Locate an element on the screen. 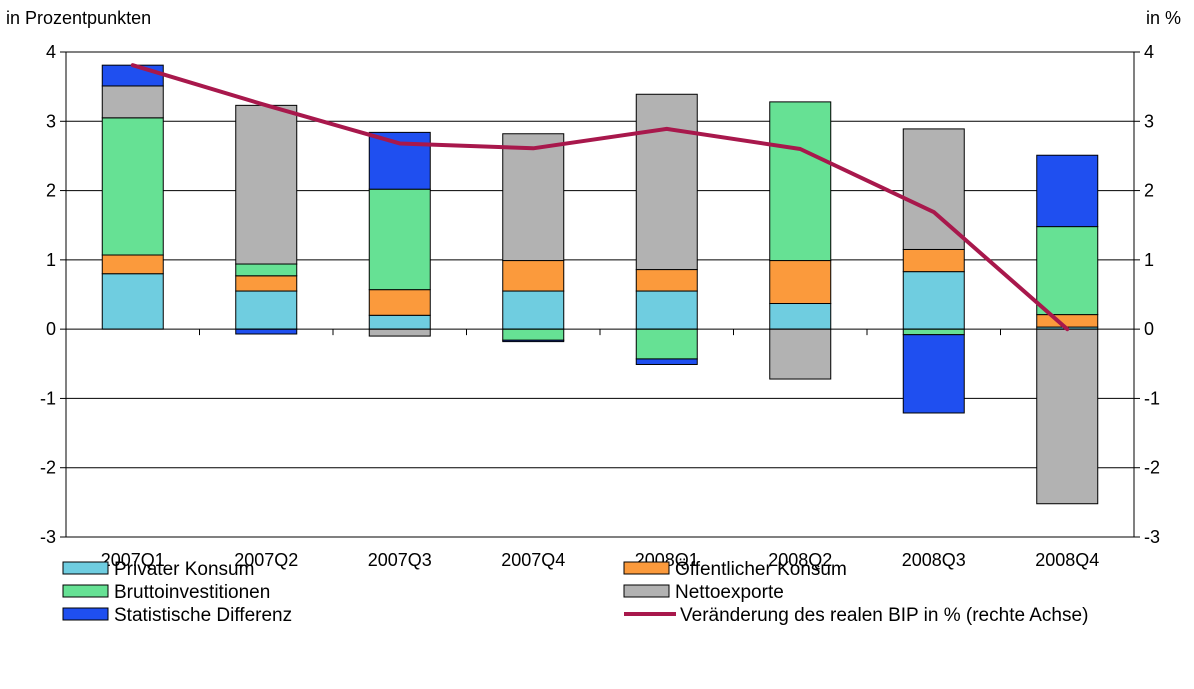 The width and height of the screenshot is (1194, 689). left-tick-label: 3 is located at coordinates (51, 121).